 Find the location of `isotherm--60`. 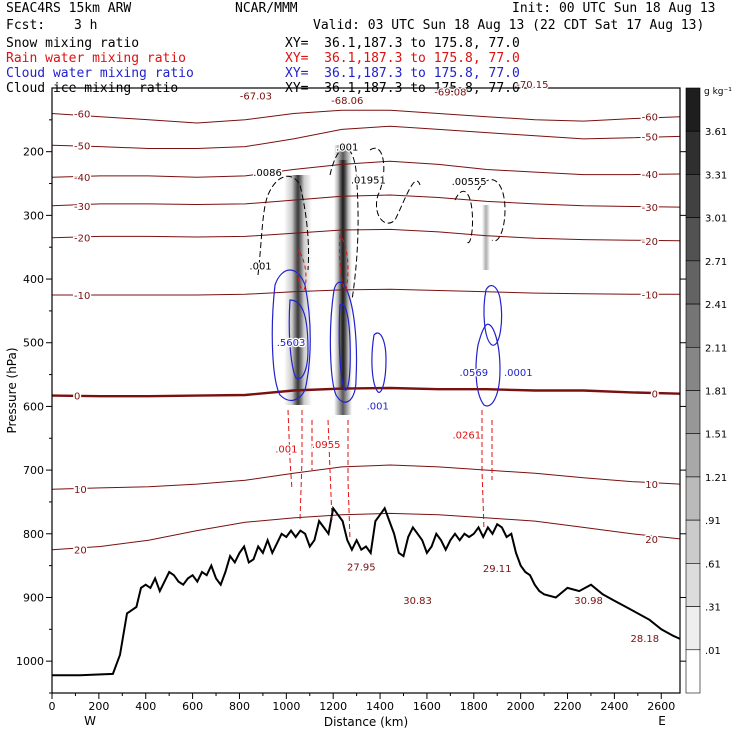

isotherm--60 is located at coordinates (366, 116).